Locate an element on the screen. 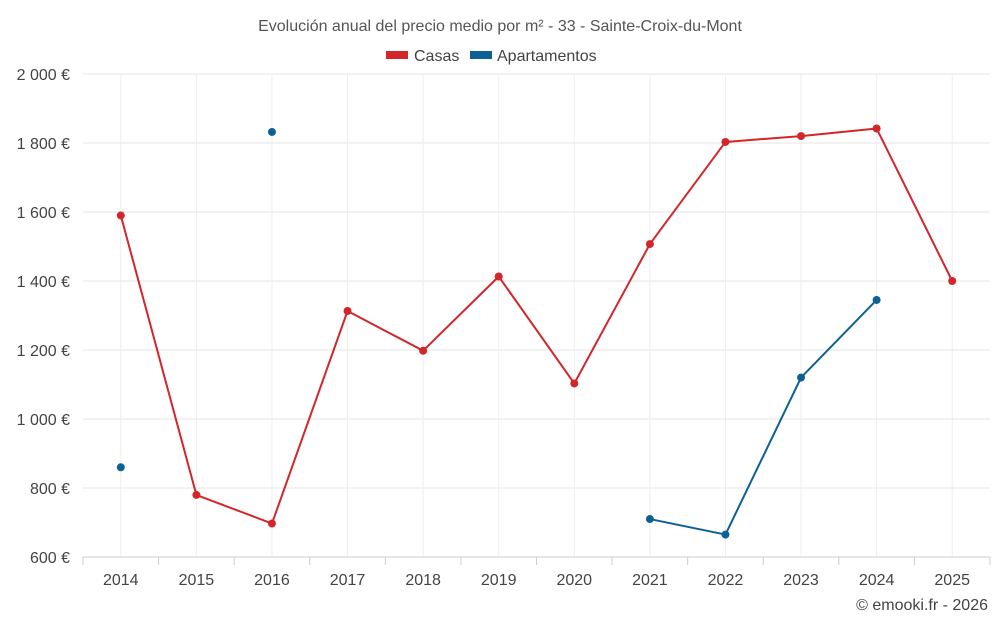 Image resolution: width=1000 pixels, height=625 pixels. x-tick-label: 2017 is located at coordinates (348, 580).